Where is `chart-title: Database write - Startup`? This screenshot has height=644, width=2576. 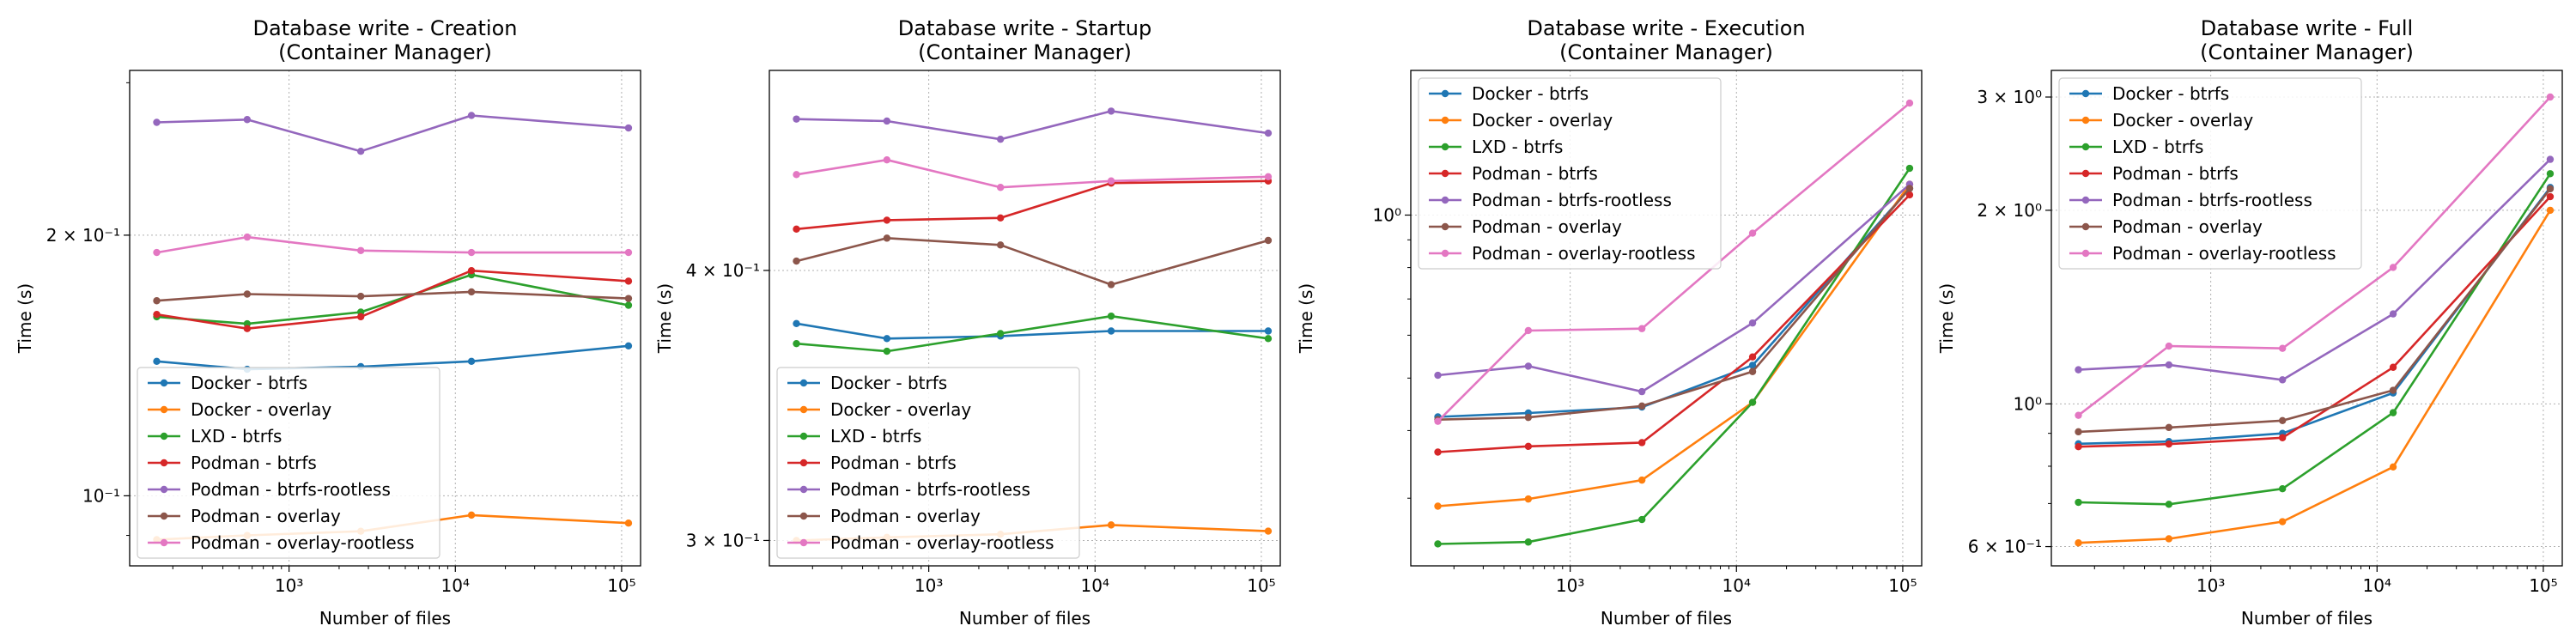 chart-title: Database write - Startup is located at coordinates (1024, 28).